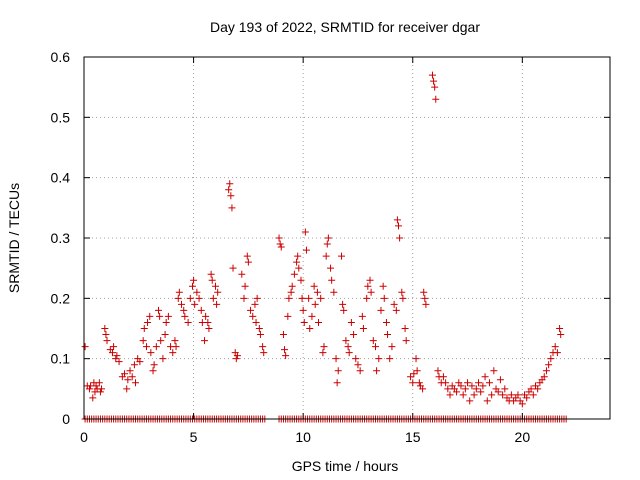  Describe the element at coordinates (345, 466) in the screenshot. I see `x-axis-label: GPS time / hours` at that location.